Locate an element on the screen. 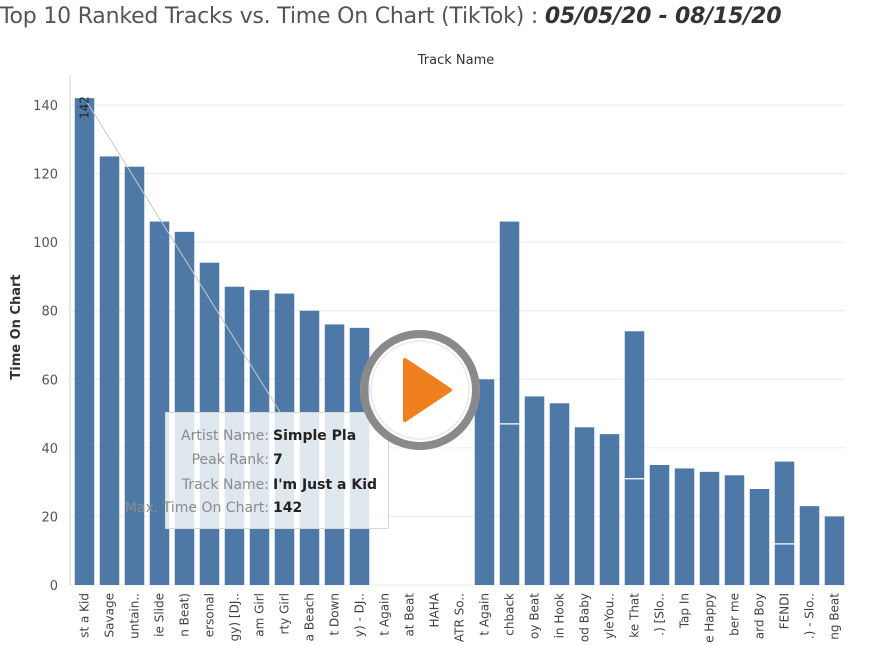 The height and width of the screenshot is (645, 875). x-tick-label: n Beat) is located at coordinates (185, 615).